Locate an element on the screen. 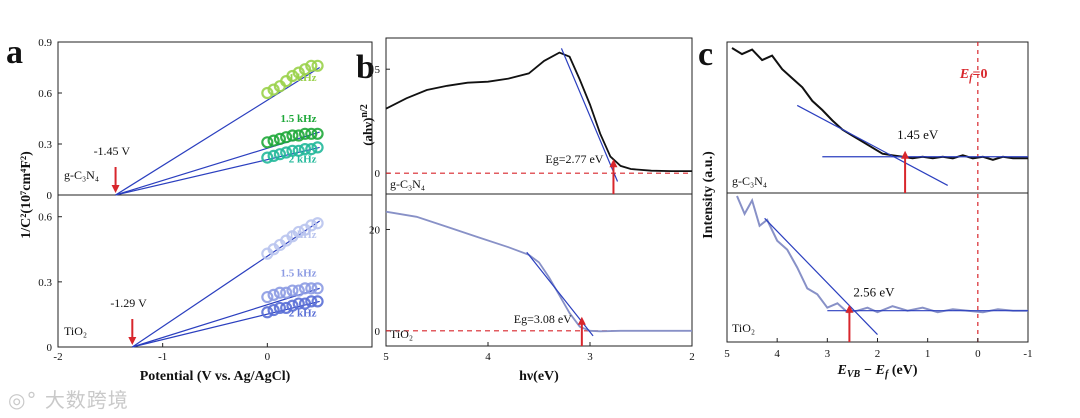 This screenshot has width=1080, height=418. panel-b-top-tangent-line is located at coordinates (589, 115).